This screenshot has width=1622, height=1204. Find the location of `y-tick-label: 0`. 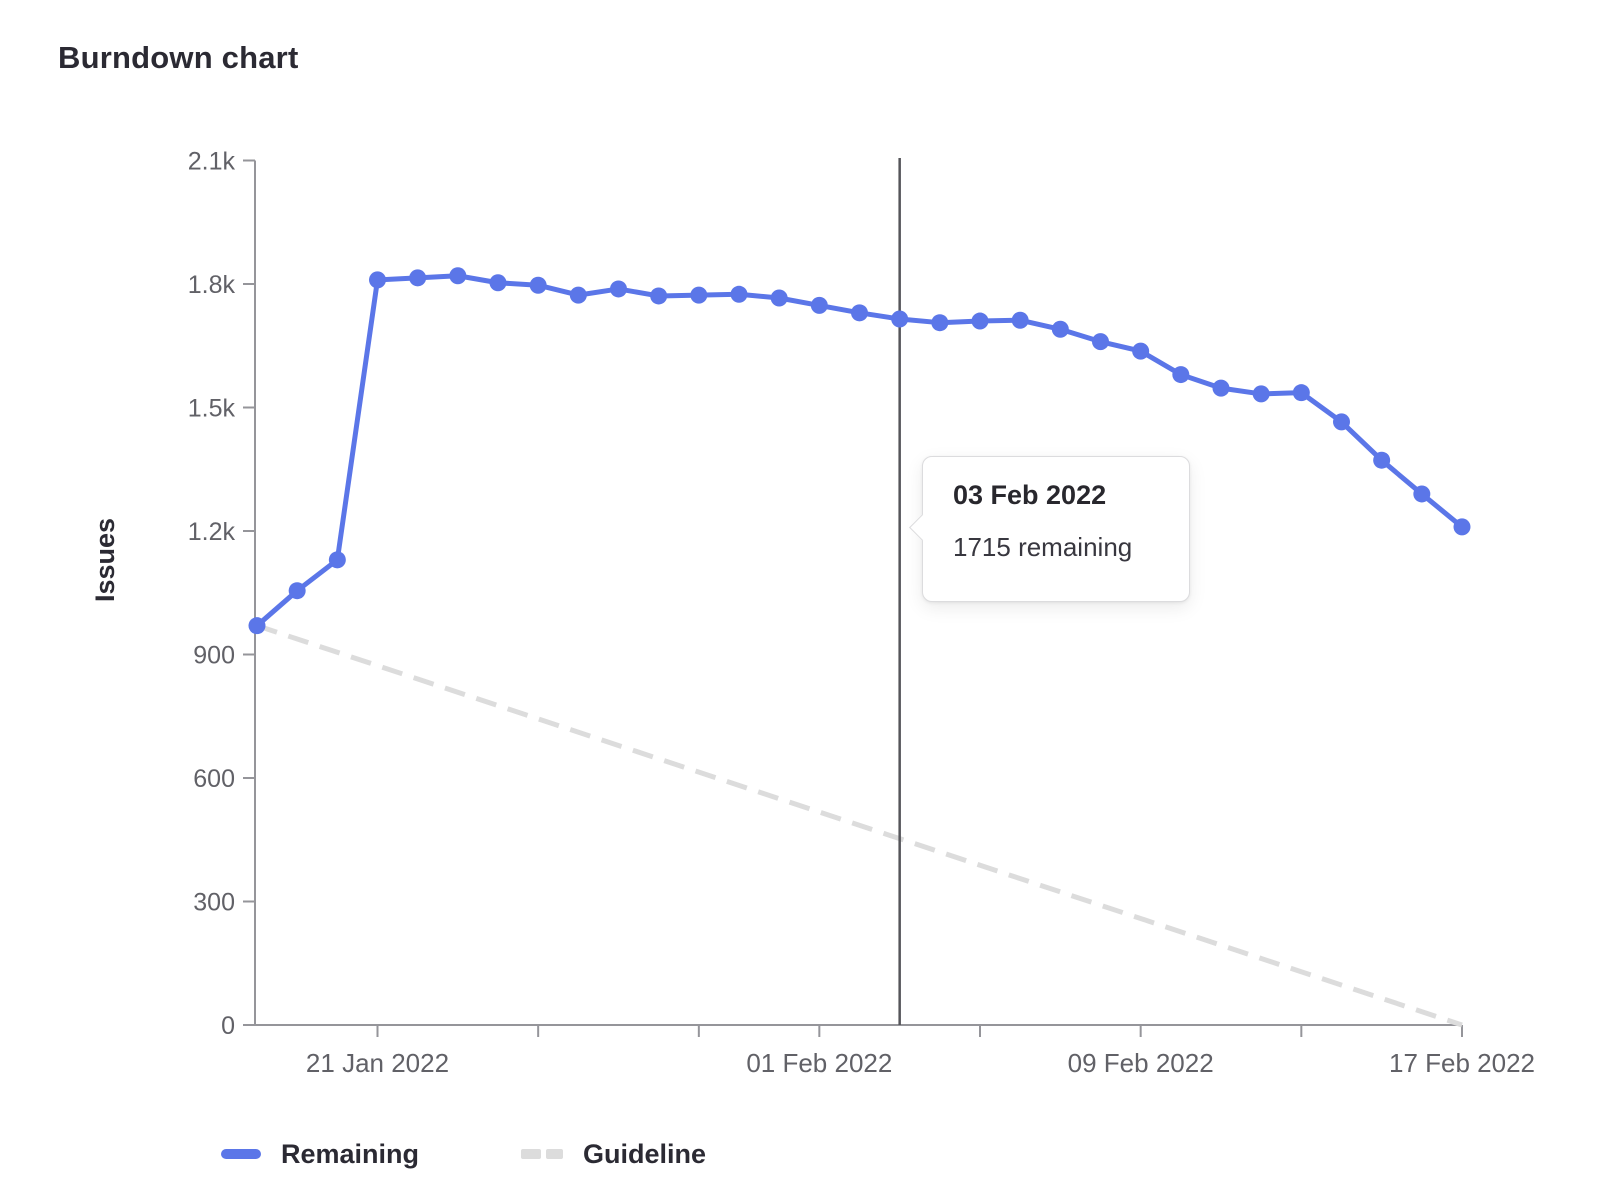

y-tick-label: 0 is located at coordinates (228, 1026).